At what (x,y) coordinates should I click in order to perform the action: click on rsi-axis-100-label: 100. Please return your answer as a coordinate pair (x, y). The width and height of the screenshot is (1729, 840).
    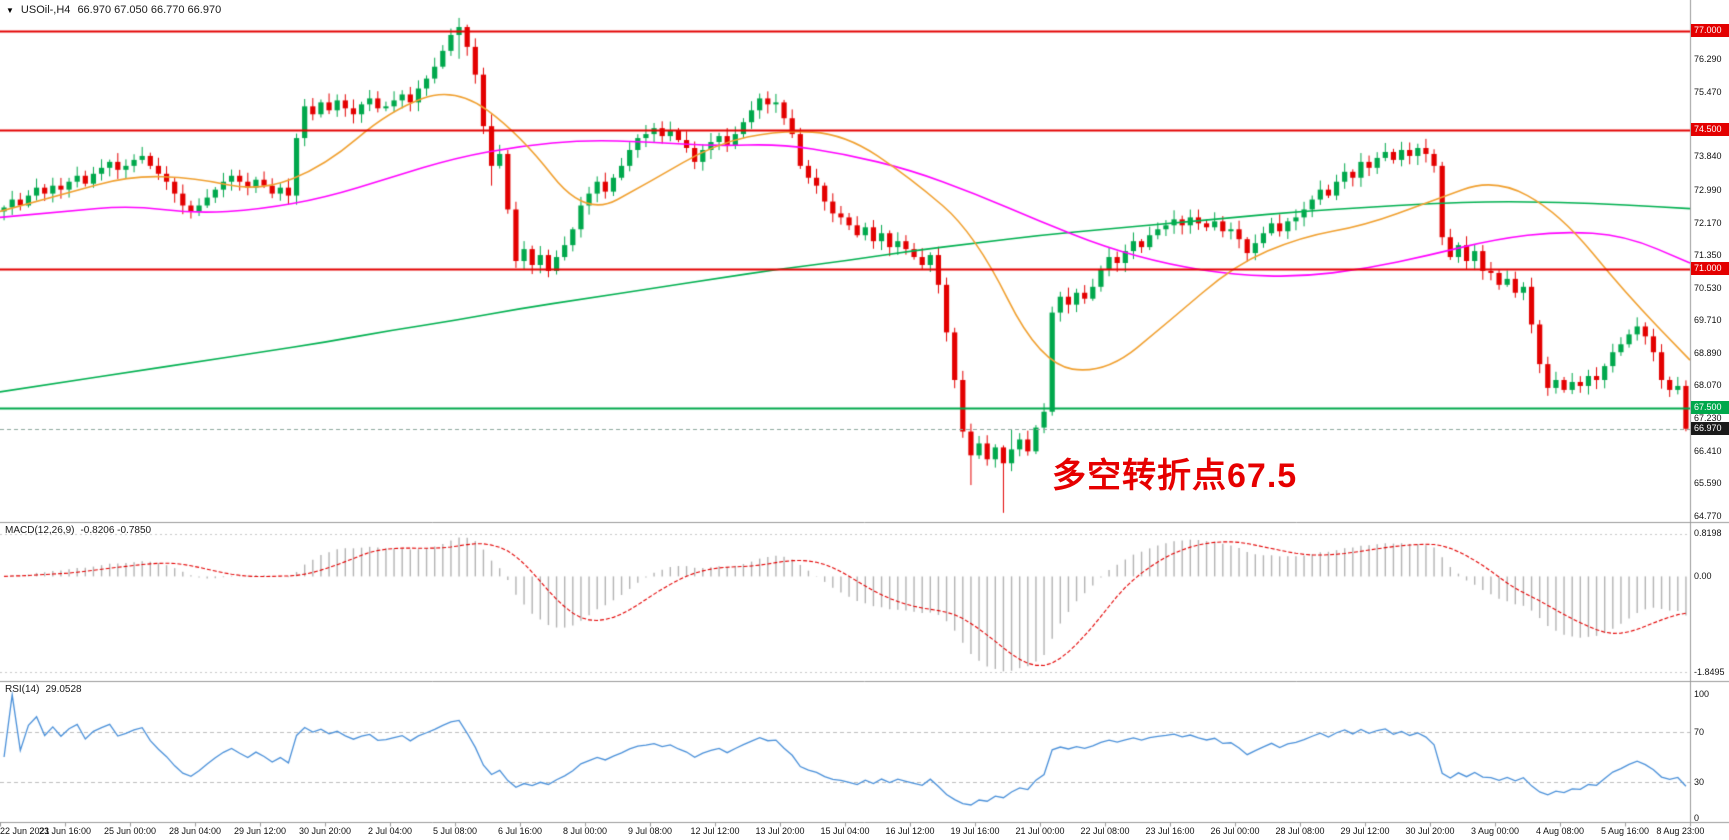
    Looking at the image, I should click on (1702, 694).